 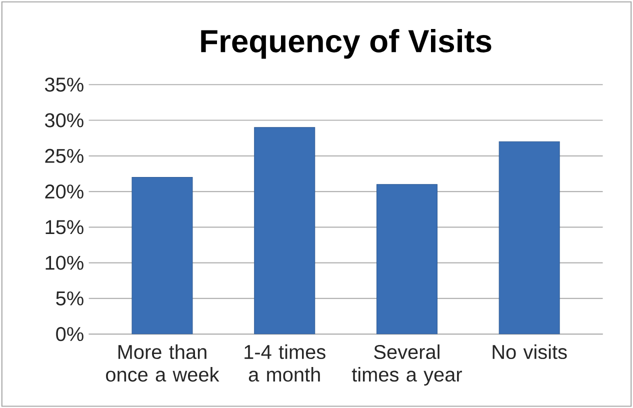 What do you see at coordinates (65, 263) in the screenshot?
I see `y-tick-label: 10%` at bounding box center [65, 263].